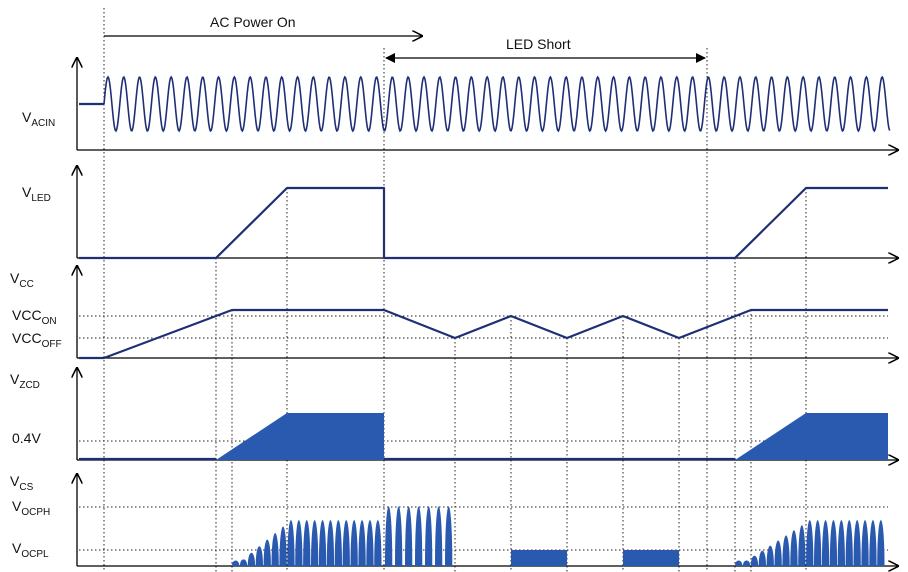 The width and height of the screenshot is (908, 572). What do you see at coordinates (483, 223) in the screenshot?
I see `vled-trace` at bounding box center [483, 223].